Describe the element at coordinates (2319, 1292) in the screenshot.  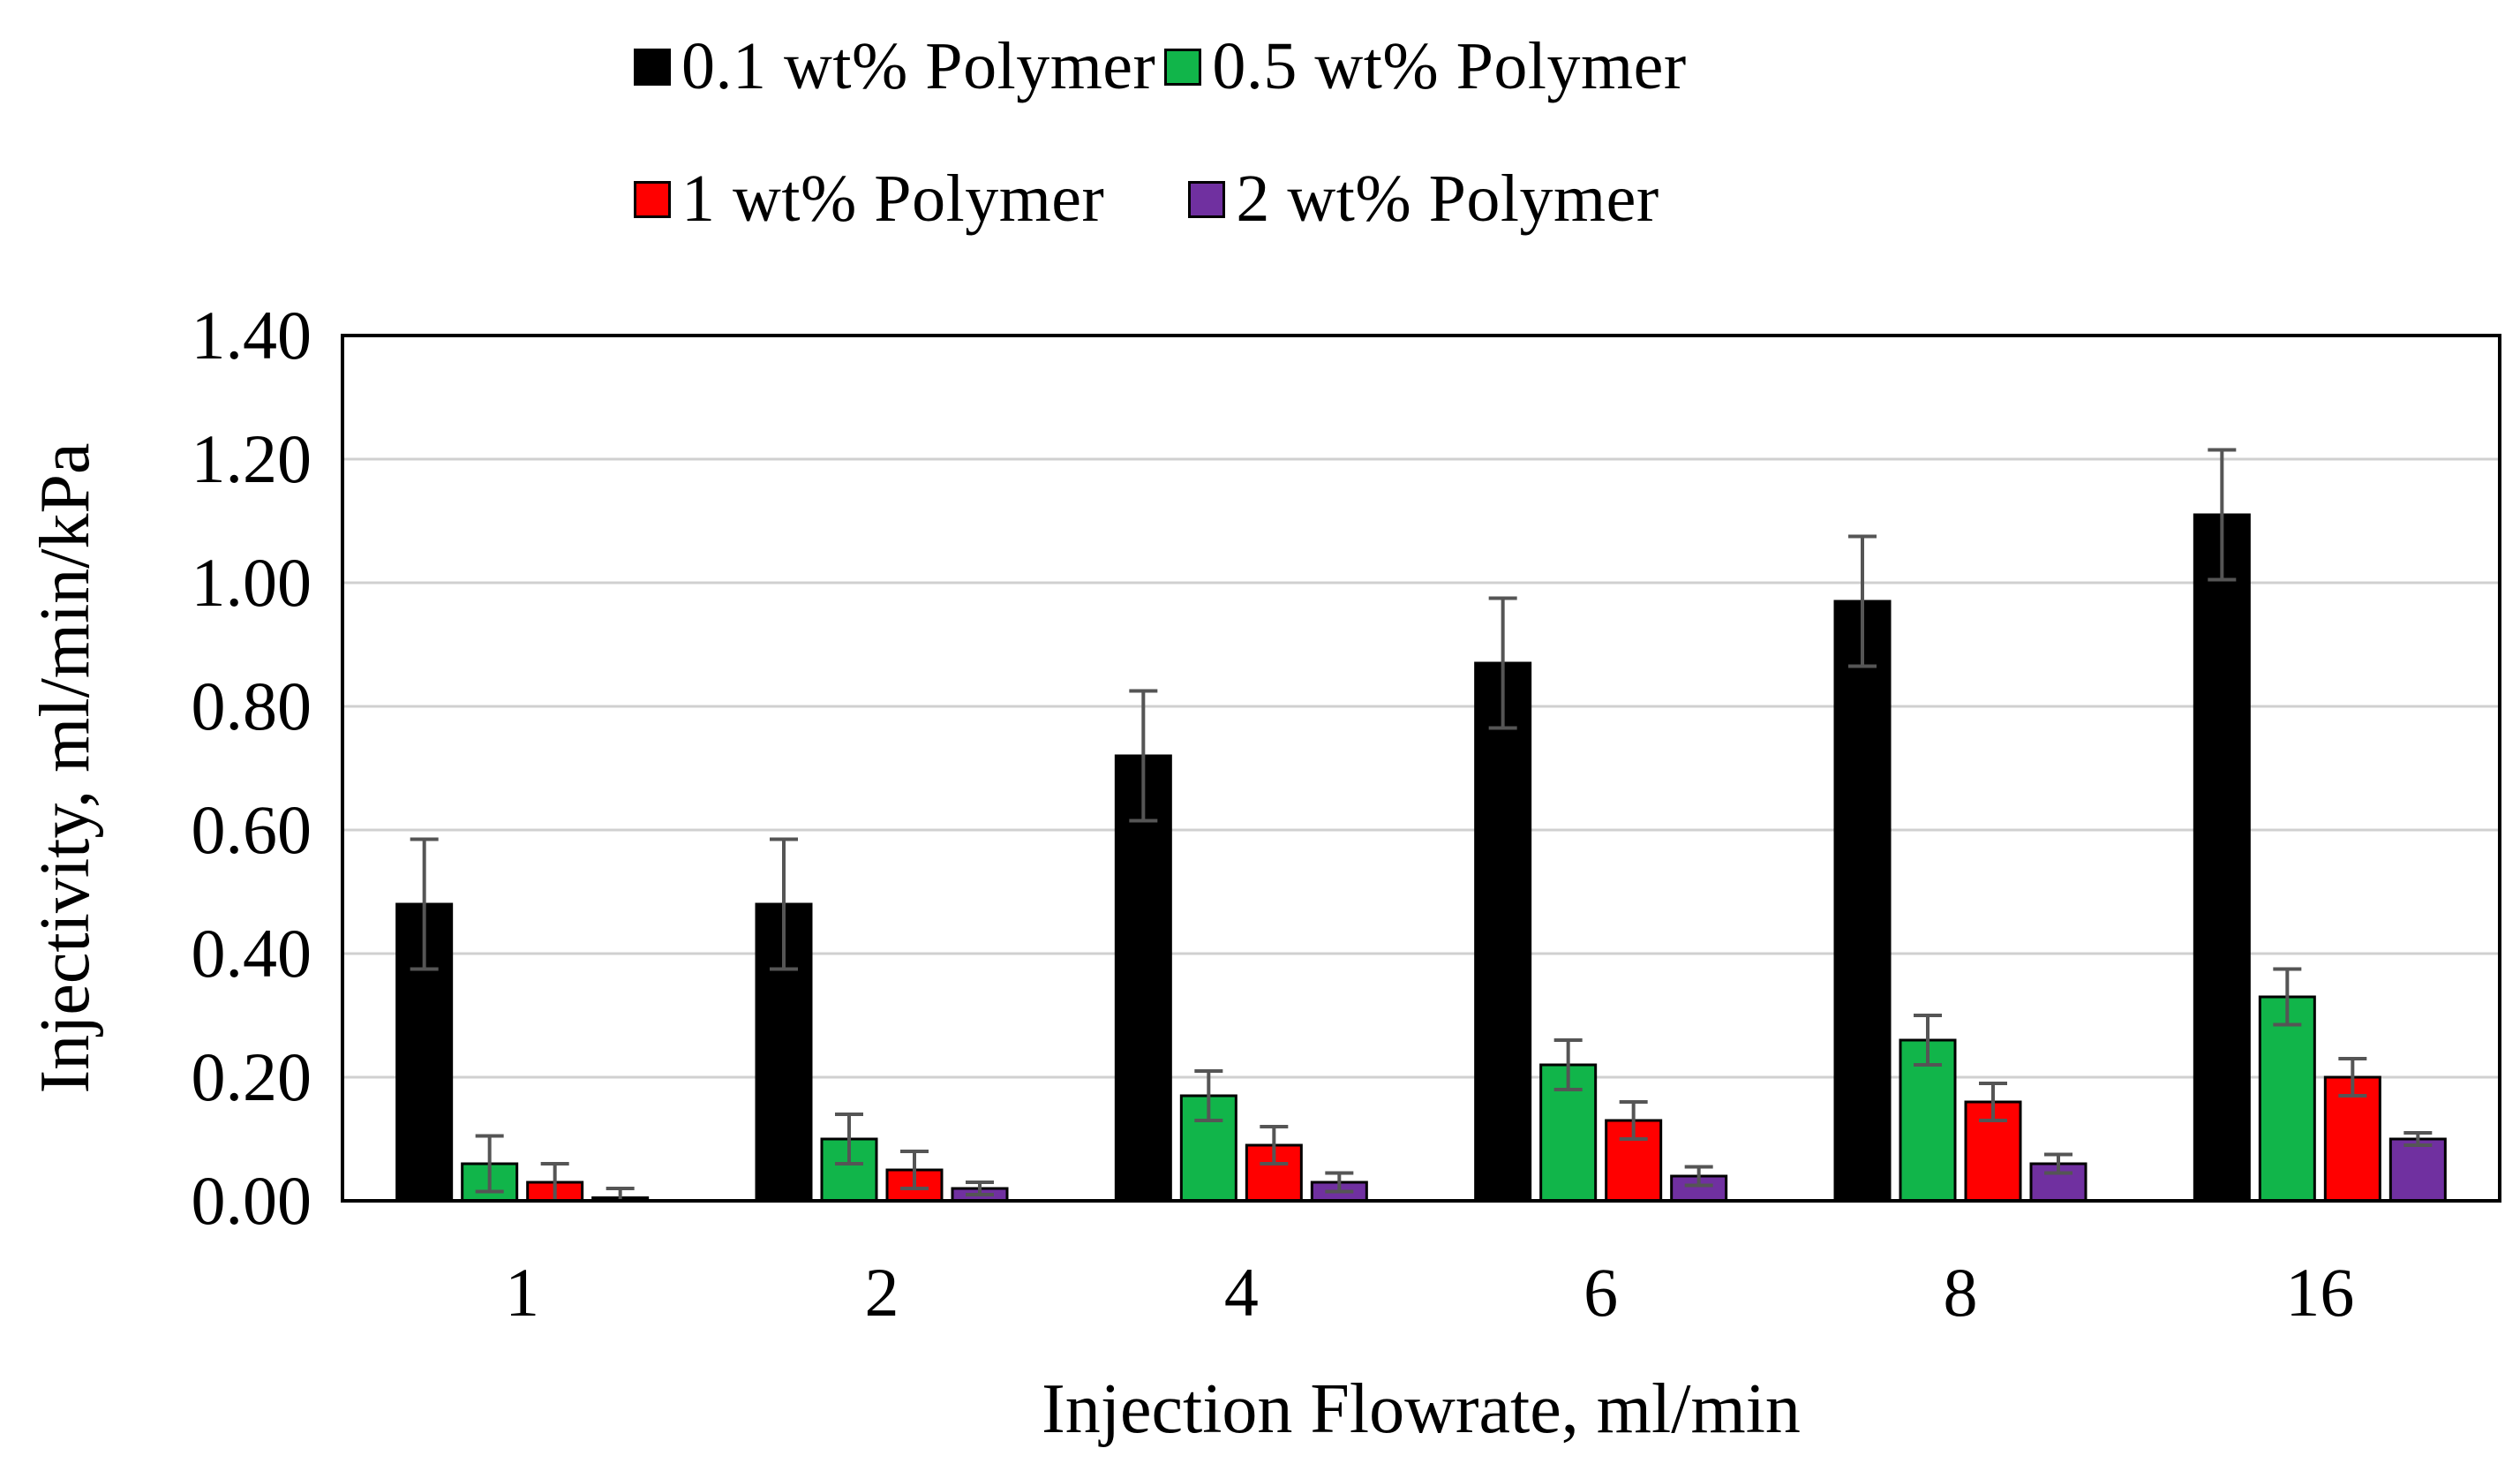
I see `x-tick-label-16: 16` at that location.